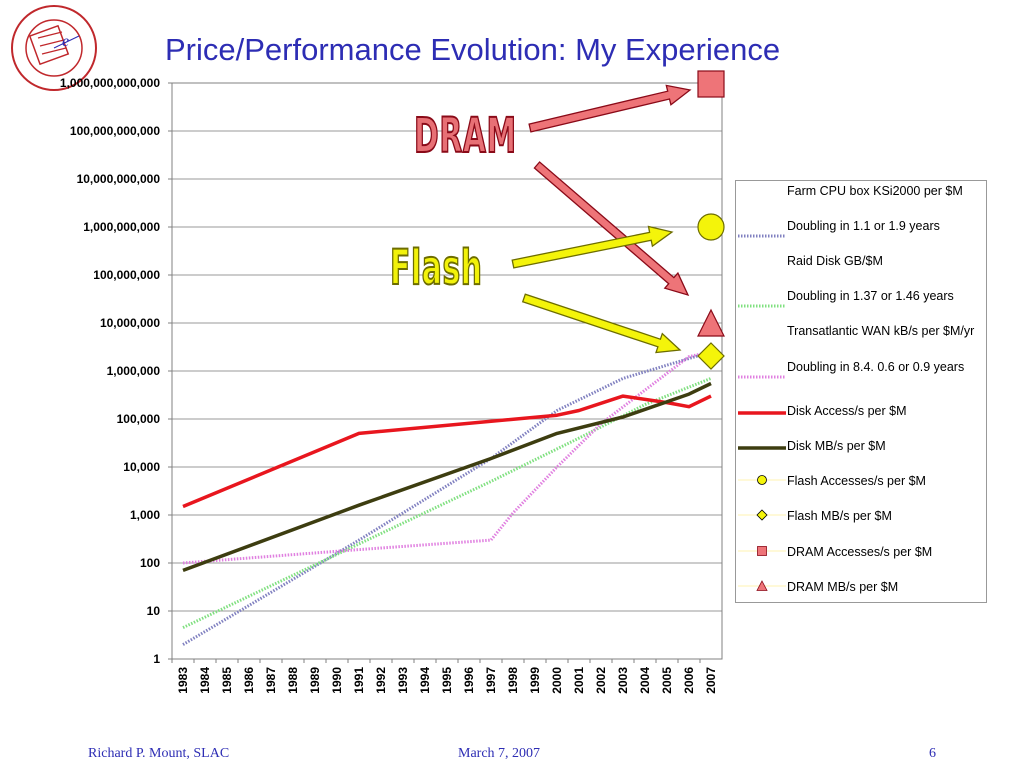 Image resolution: width=1024 pixels, height=768 pixels. What do you see at coordinates (359, 680) in the screenshot?
I see `x-tick-label: 1991` at bounding box center [359, 680].